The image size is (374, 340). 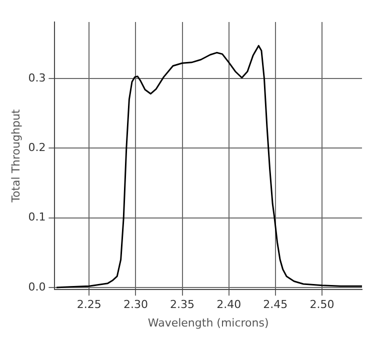 I want to click on y-axis-title: Total Throughput, so click(x=15, y=156).